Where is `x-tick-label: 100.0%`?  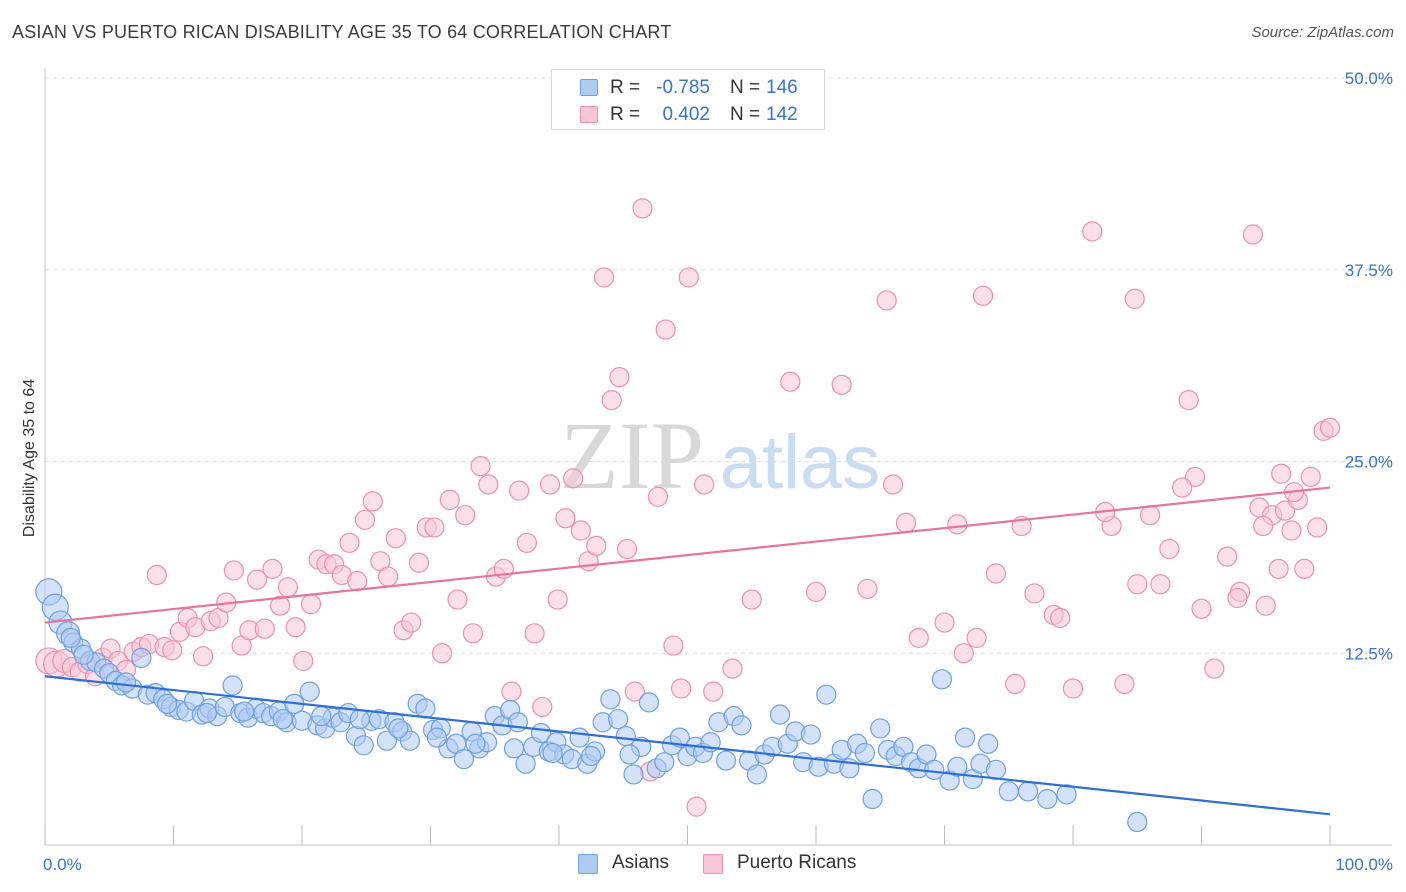 x-tick-label: 100.0% is located at coordinates (1364, 864).